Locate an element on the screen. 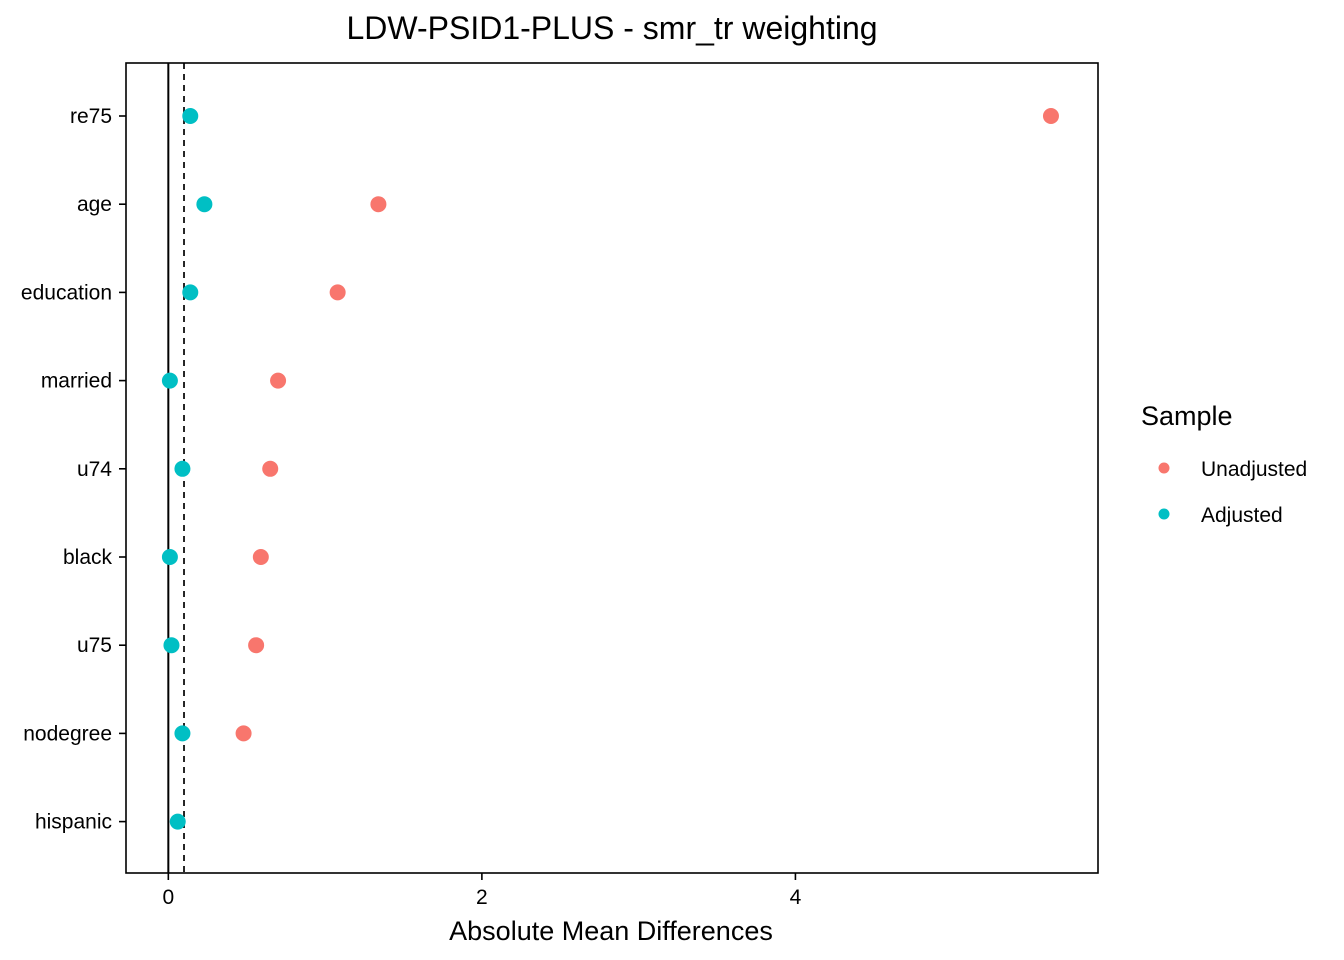 The width and height of the screenshot is (1344, 960). legend-key-unadjusted is located at coordinates (1164, 468).